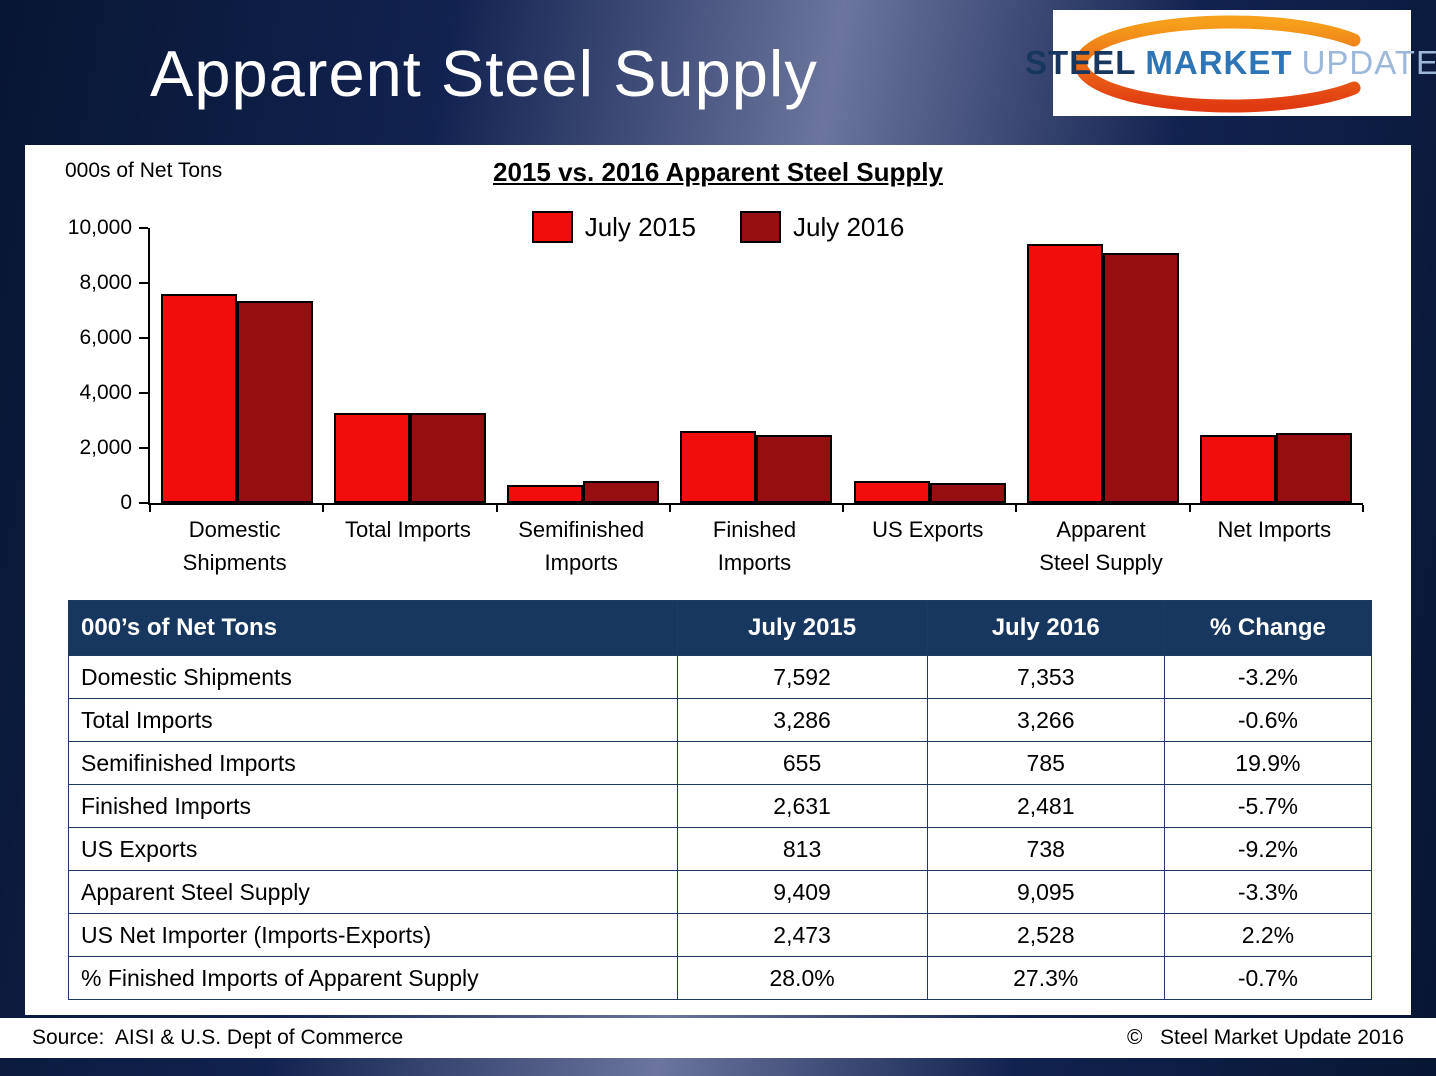 The image size is (1436, 1076). I want to click on x-axis-label: Apparent Steel Supply, so click(1101, 546).